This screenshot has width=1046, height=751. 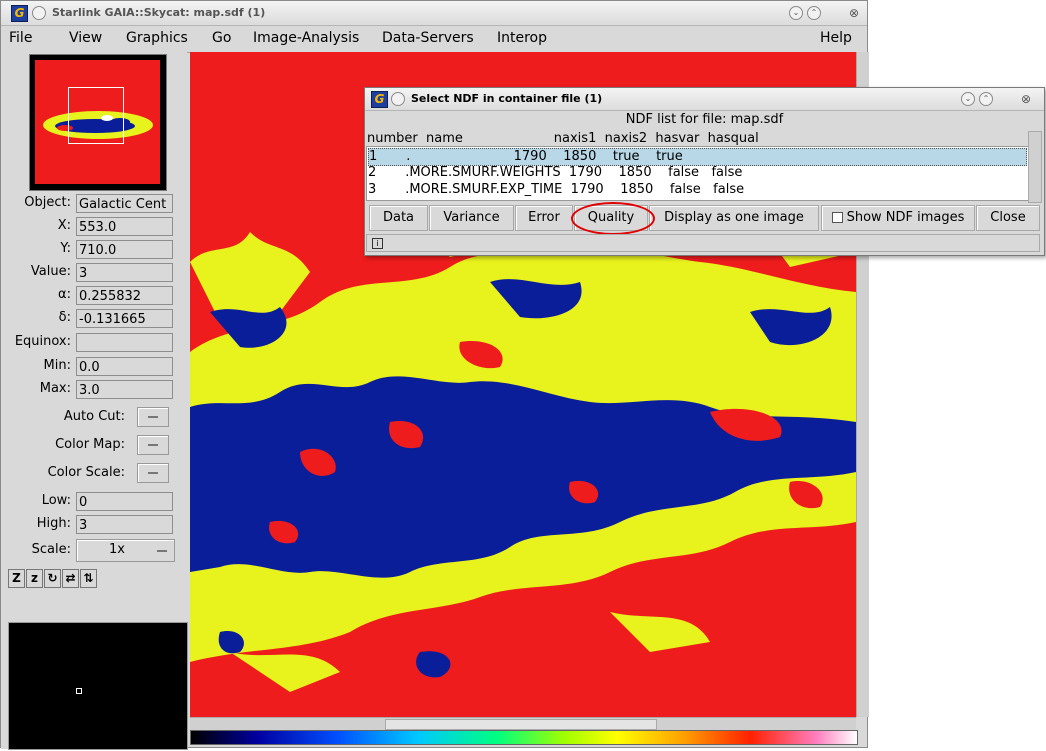 What do you see at coordinates (55, 388) in the screenshot?
I see `max-label: Max:` at bounding box center [55, 388].